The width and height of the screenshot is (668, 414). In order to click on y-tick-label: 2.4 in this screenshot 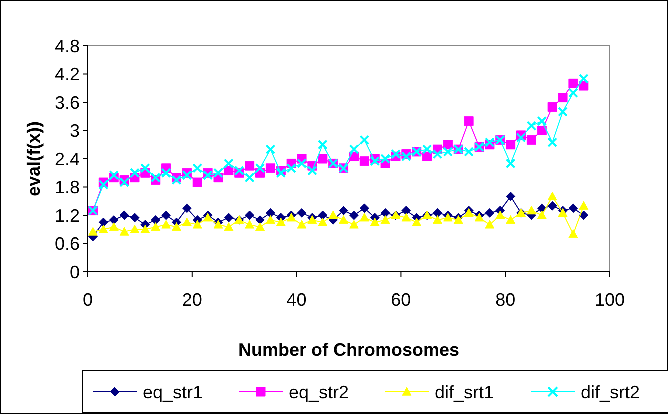, I will do `click(67, 159)`.